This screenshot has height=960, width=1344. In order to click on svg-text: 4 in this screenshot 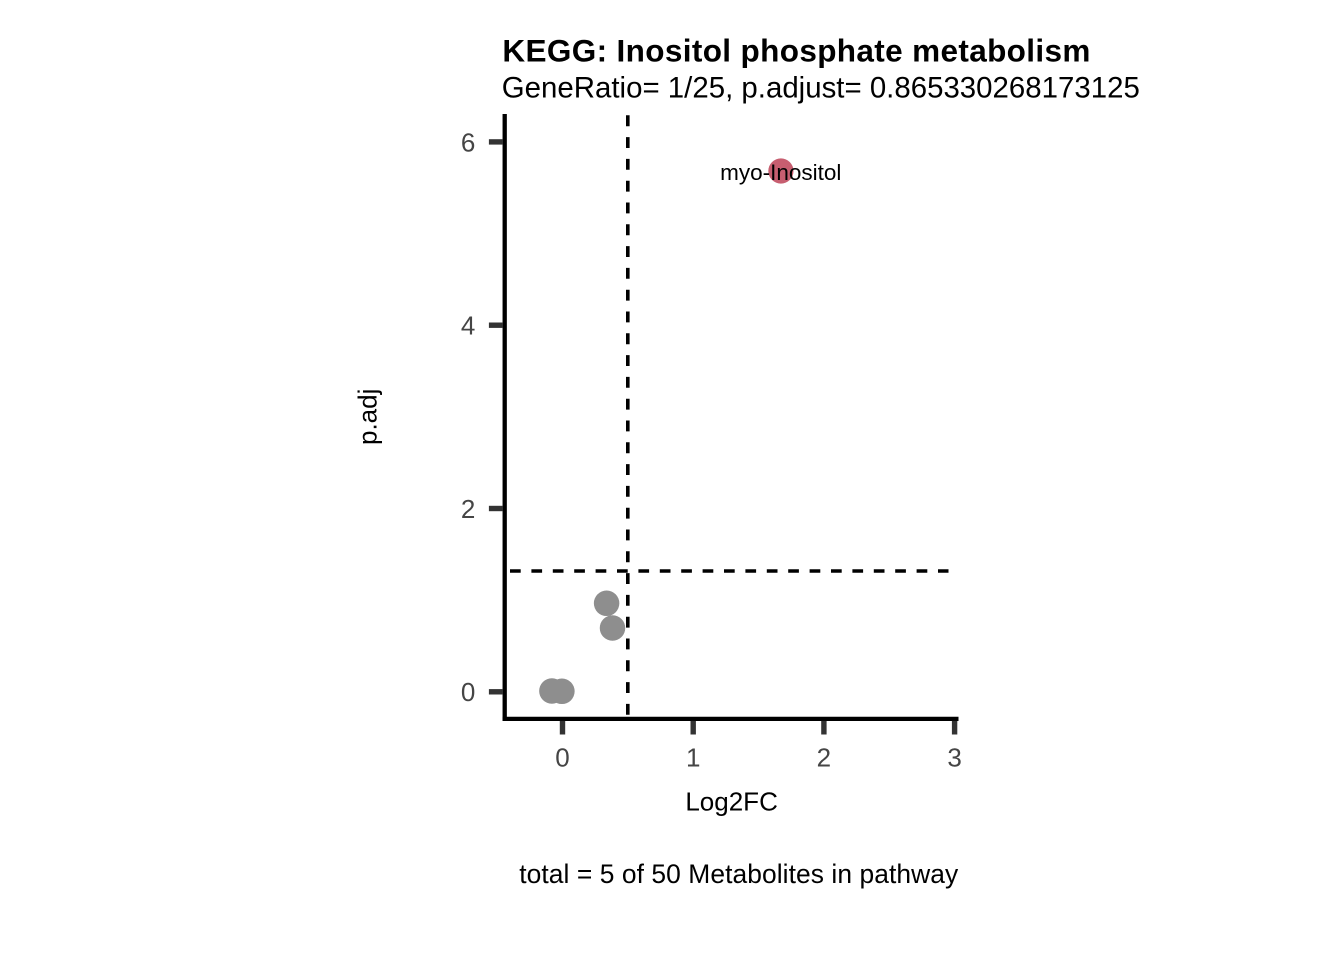, I will do `click(468, 326)`.